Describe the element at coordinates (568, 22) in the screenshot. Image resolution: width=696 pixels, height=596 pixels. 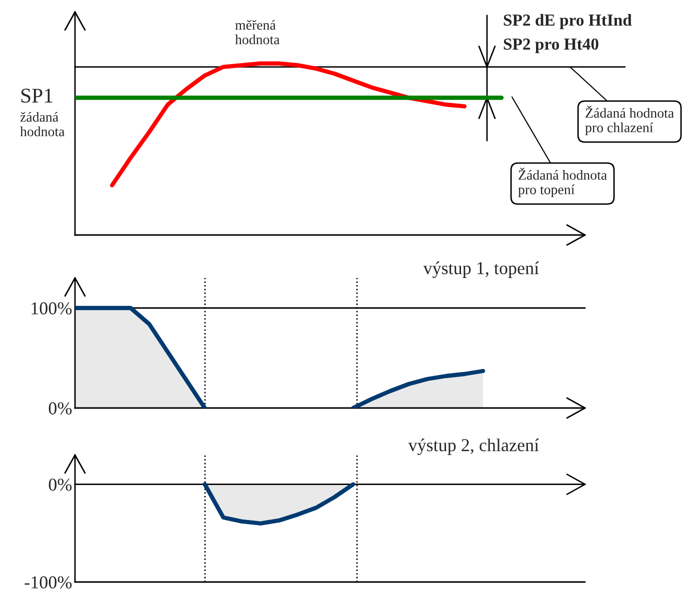
I see `text: SP2 dE pro HtInd` at that location.